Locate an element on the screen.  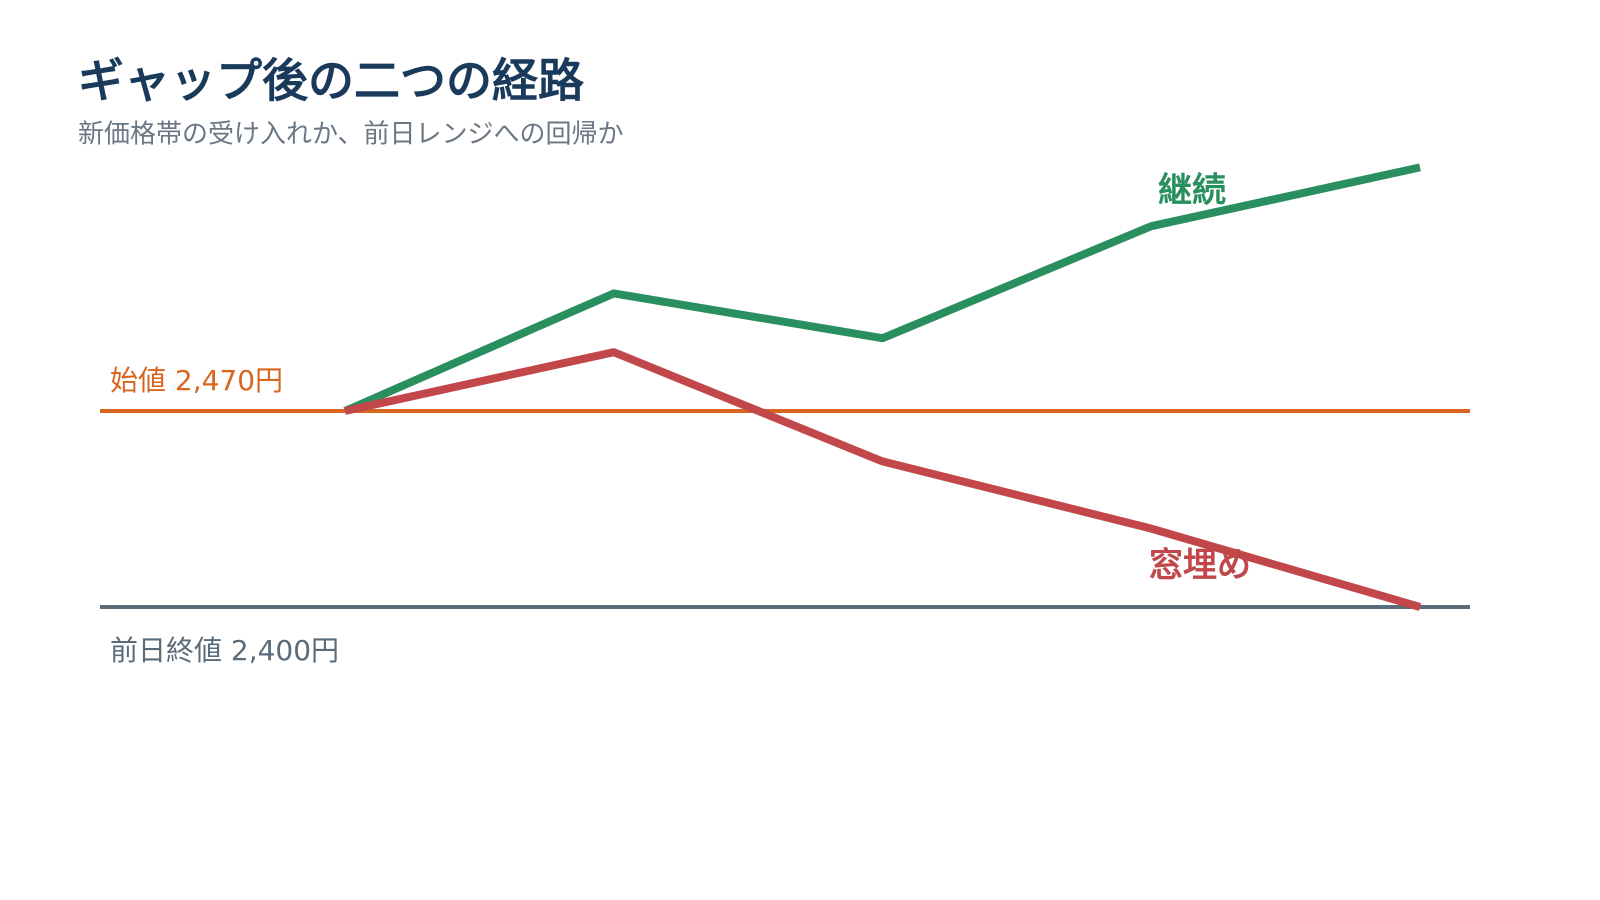
series-label: 継続 is located at coordinates (1192, 191).